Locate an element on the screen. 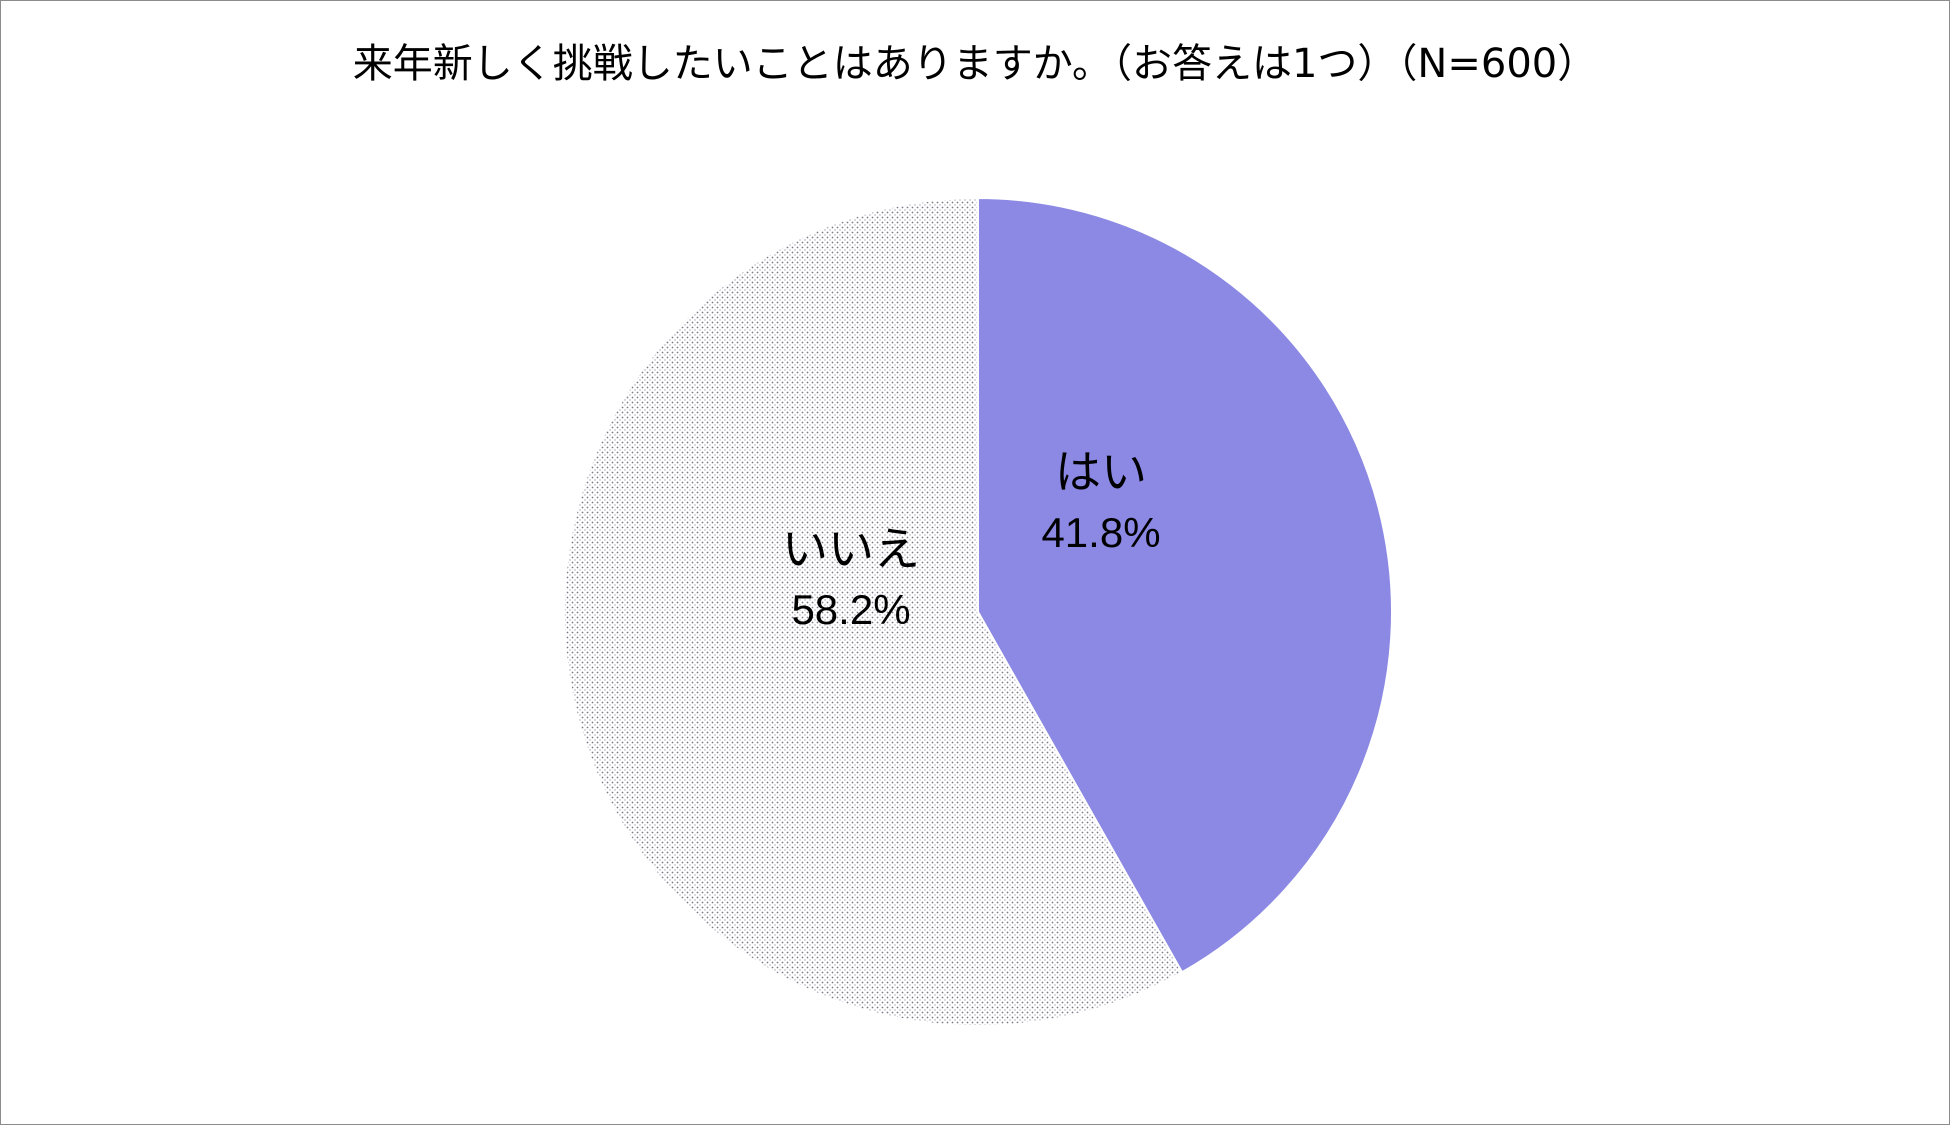 The height and width of the screenshot is (1125, 1950). chart-title: 来年新しく挑戦したいことはありますか。（お答えは1つ）（N=600） is located at coordinates (975, 64).